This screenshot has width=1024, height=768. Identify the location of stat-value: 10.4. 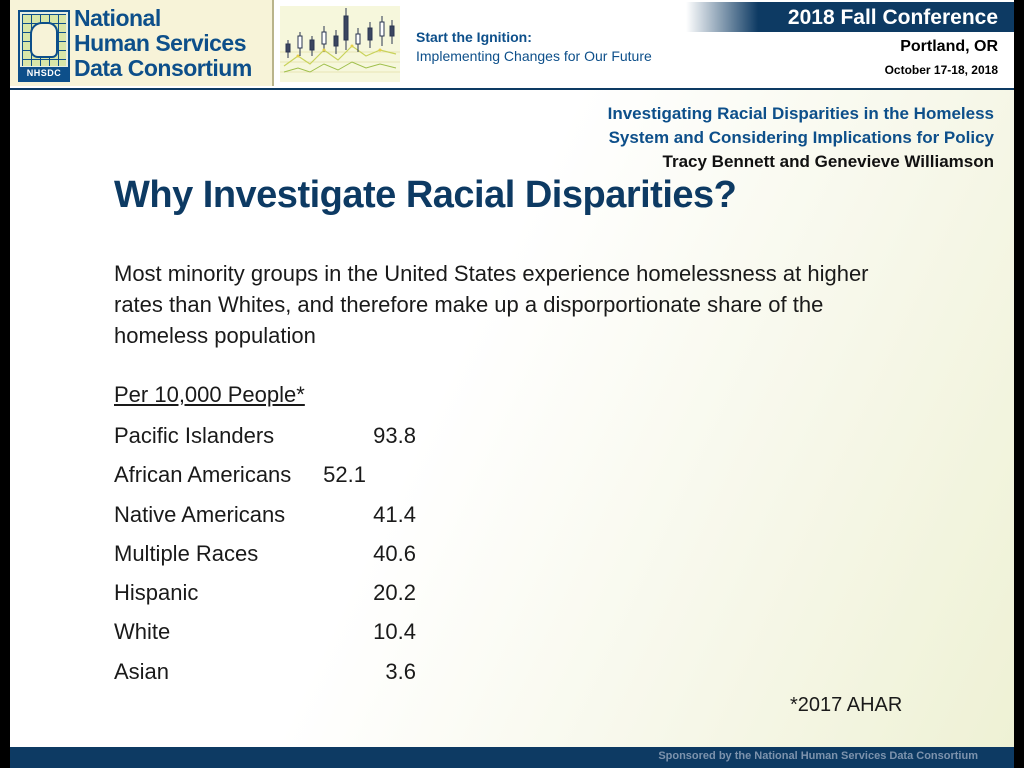
(394, 632).